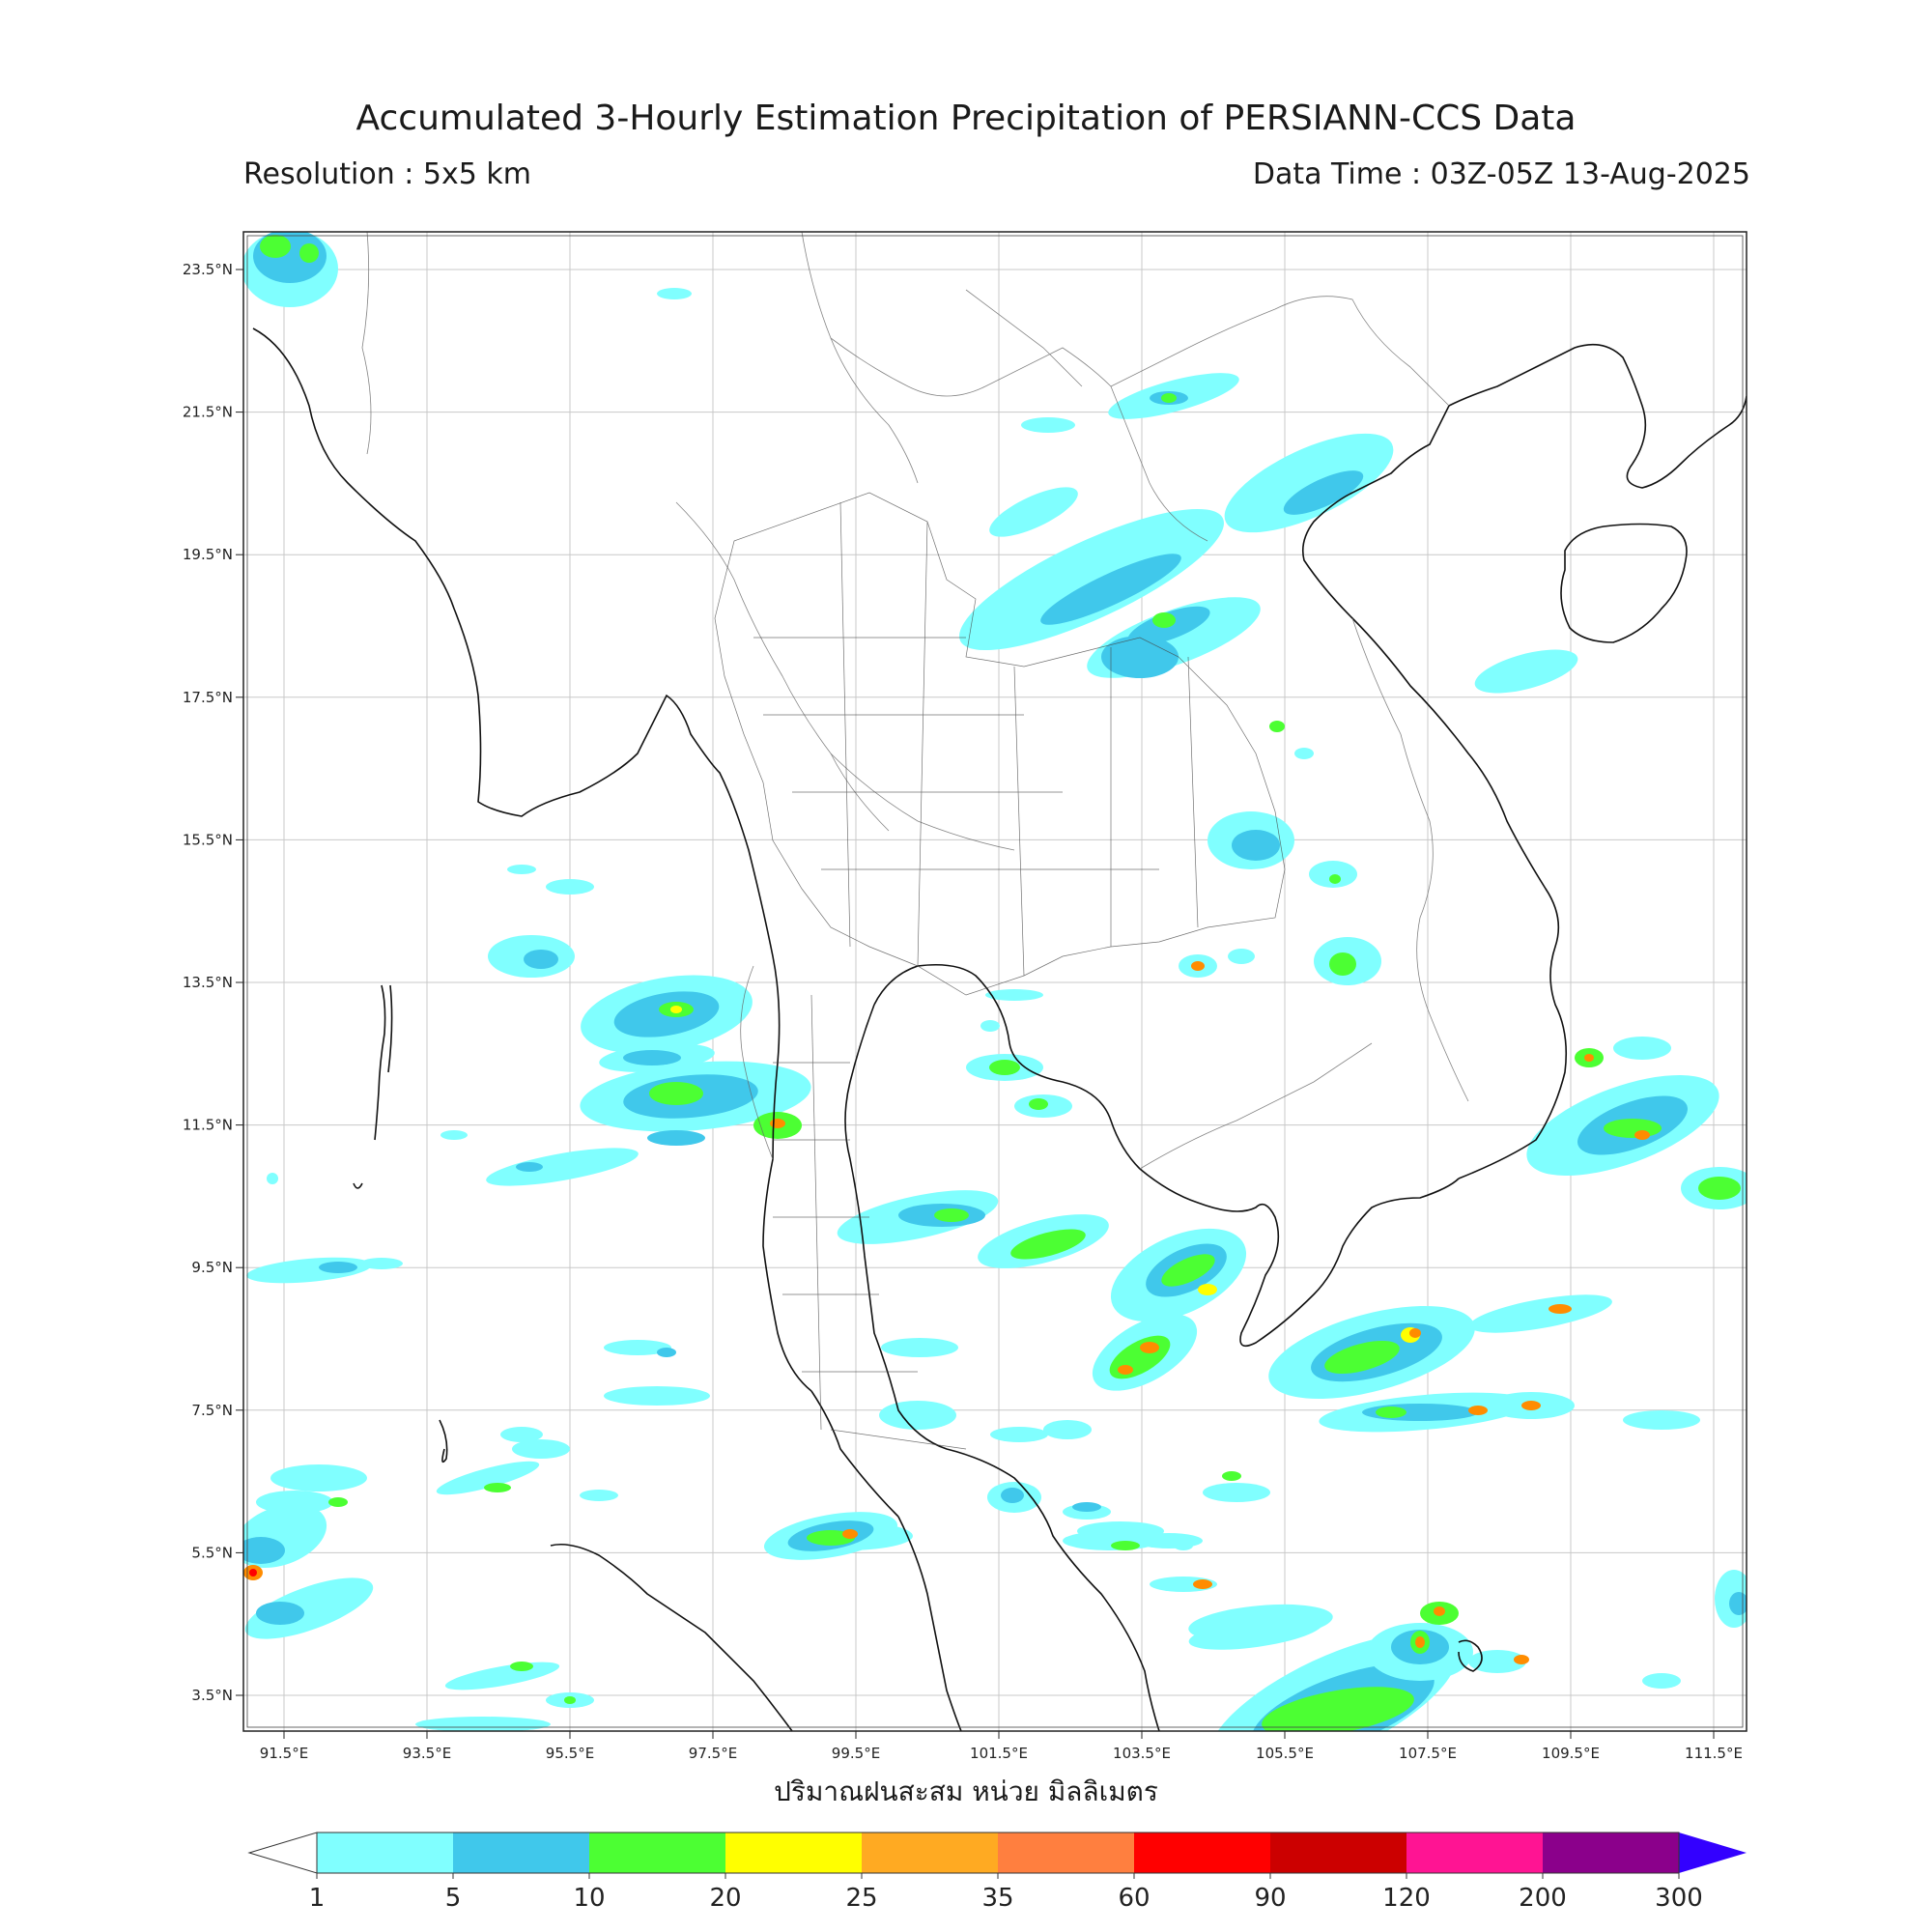  Describe the element at coordinates (1679, 1898) in the screenshot. I see `colorbar-label: 300` at that location.